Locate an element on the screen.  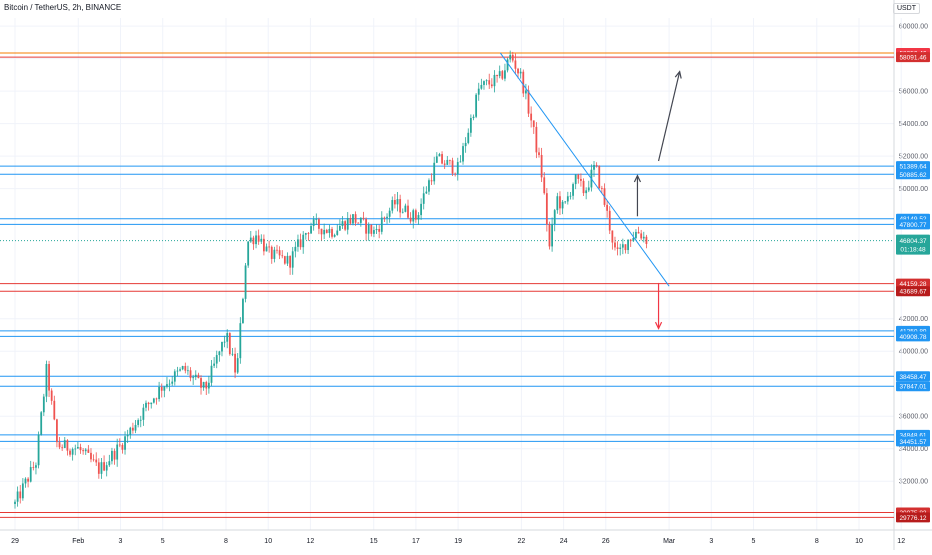
x-tick-label: 24 is located at coordinates (564, 541).